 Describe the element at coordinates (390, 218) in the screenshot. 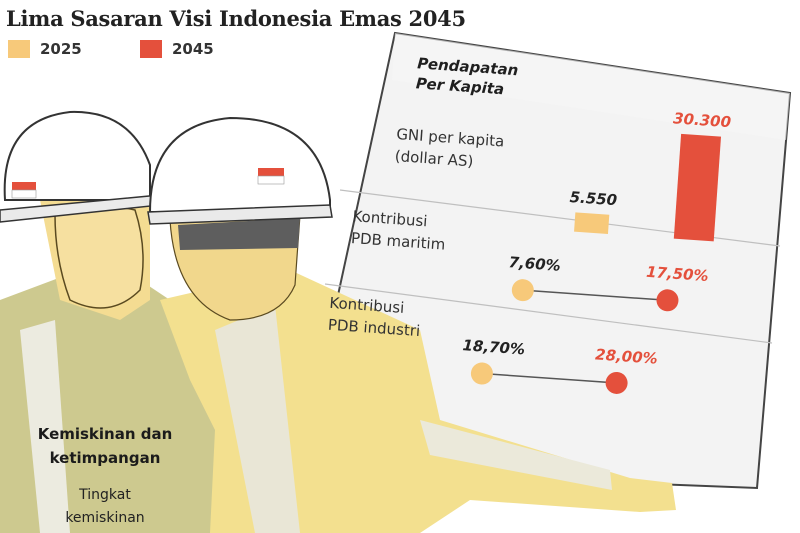

I see `pdb-maritim-label-line-1: Kontribusi` at that location.